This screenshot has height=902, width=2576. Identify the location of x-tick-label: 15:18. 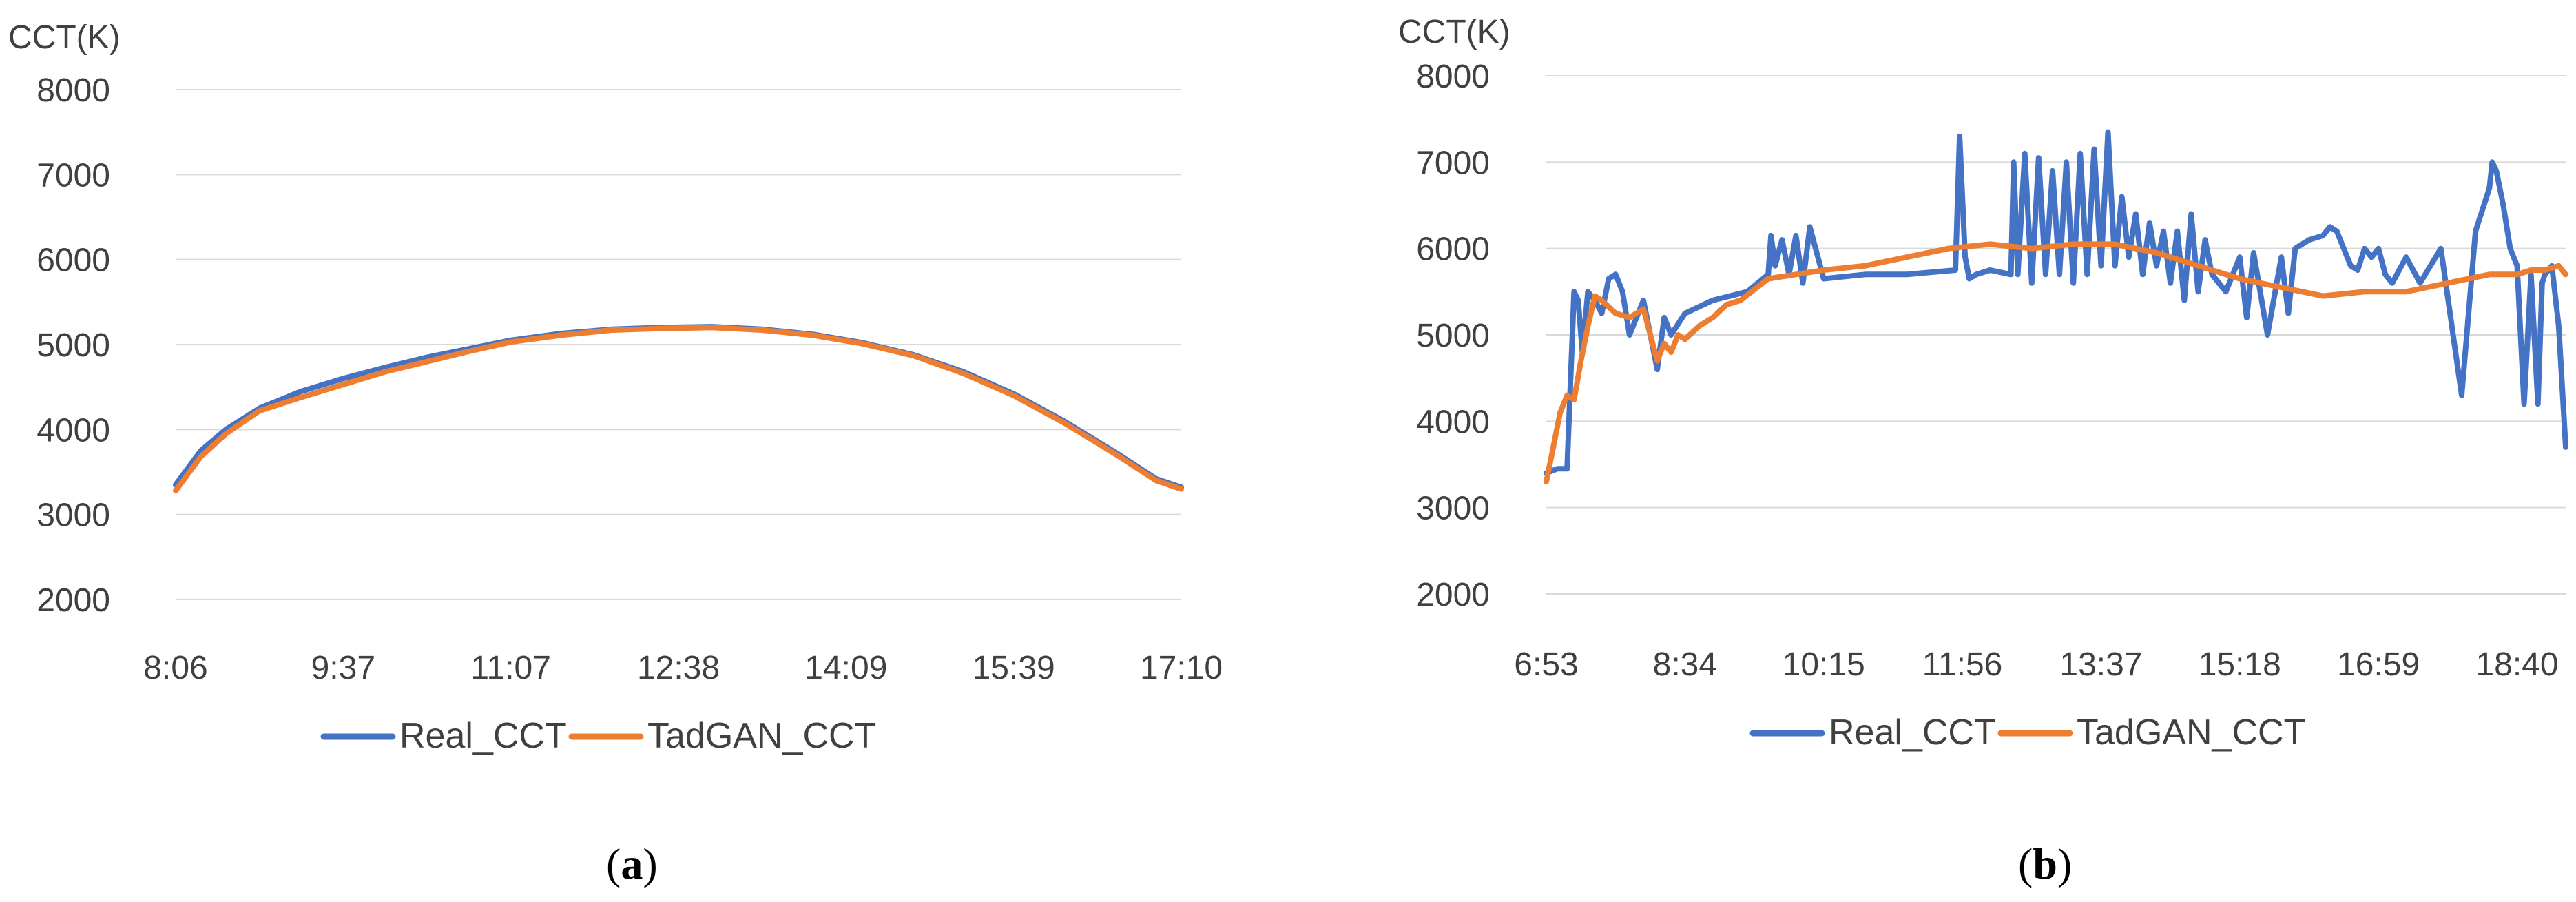
(2240, 664).